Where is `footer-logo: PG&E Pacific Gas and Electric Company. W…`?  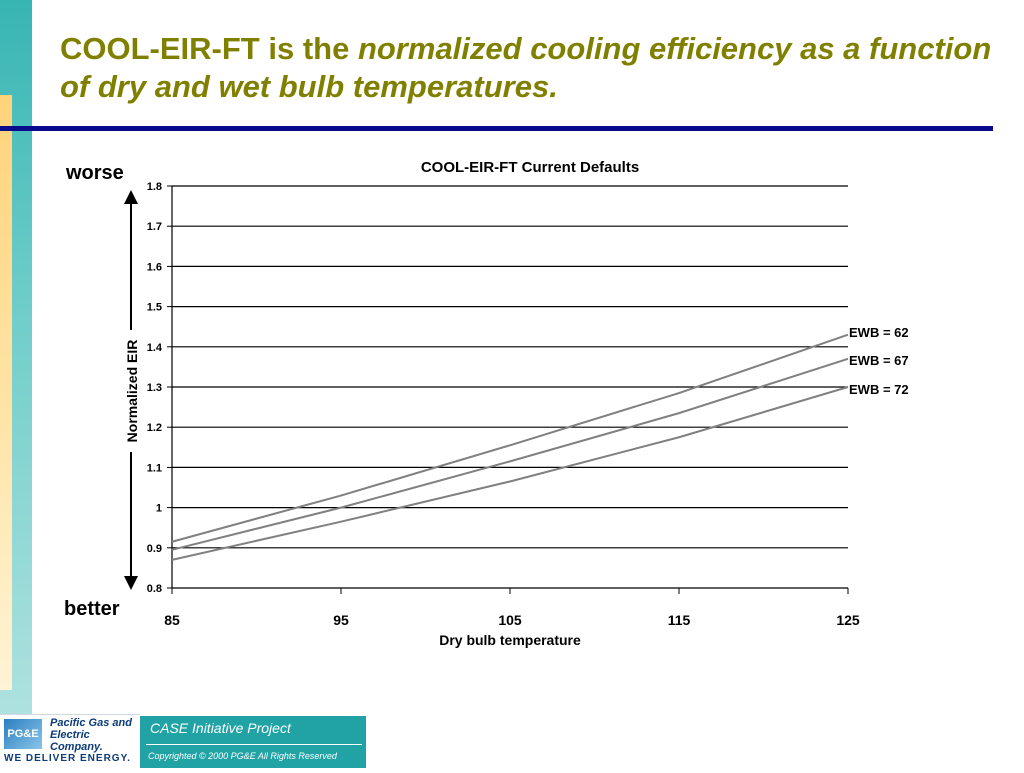 footer-logo: PG&E Pacific Gas and Electric Company. W… is located at coordinates (70, 741).